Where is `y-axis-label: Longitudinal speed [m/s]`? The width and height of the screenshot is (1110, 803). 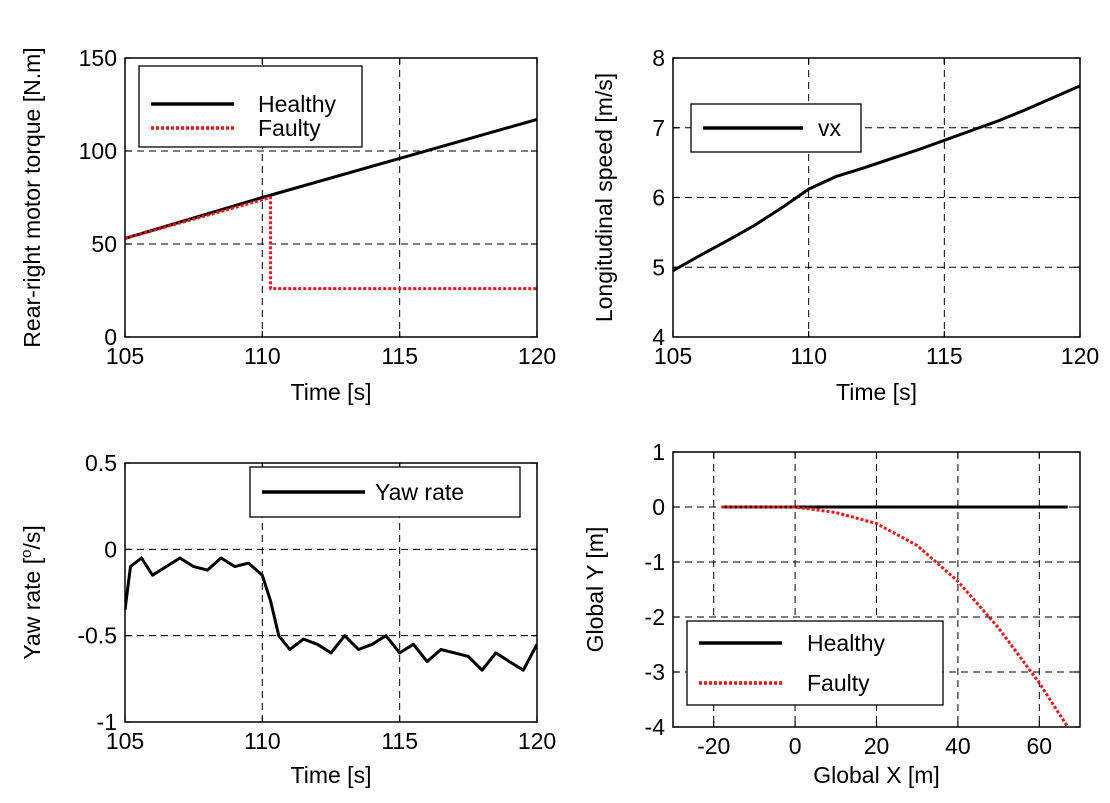
y-axis-label: Longitudinal speed [m/s] is located at coordinates (604, 197).